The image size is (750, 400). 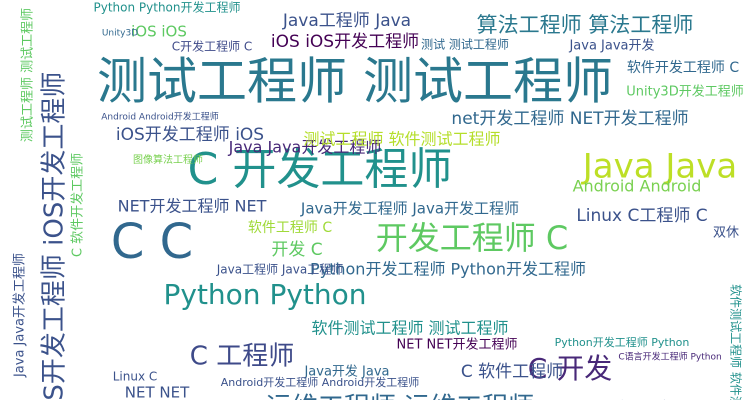 What do you see at coordinates (192, 206) in the screenshot?
I see `word: NET开发工程师 NET` at bounding box center [192, 206].